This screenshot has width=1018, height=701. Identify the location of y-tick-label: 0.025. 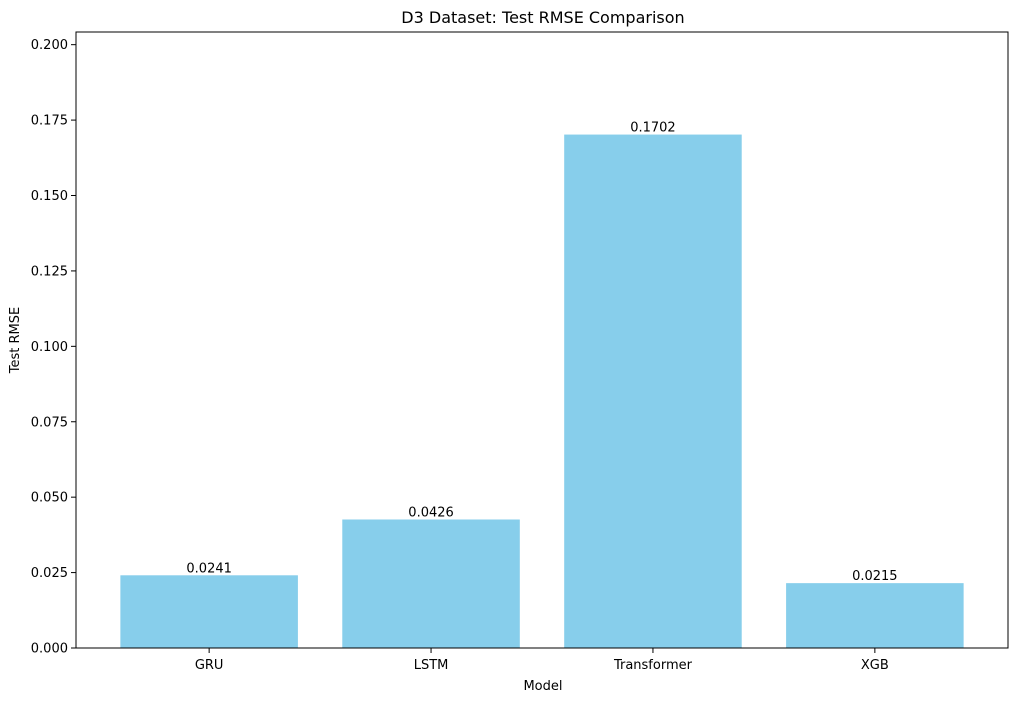
(49, 573).